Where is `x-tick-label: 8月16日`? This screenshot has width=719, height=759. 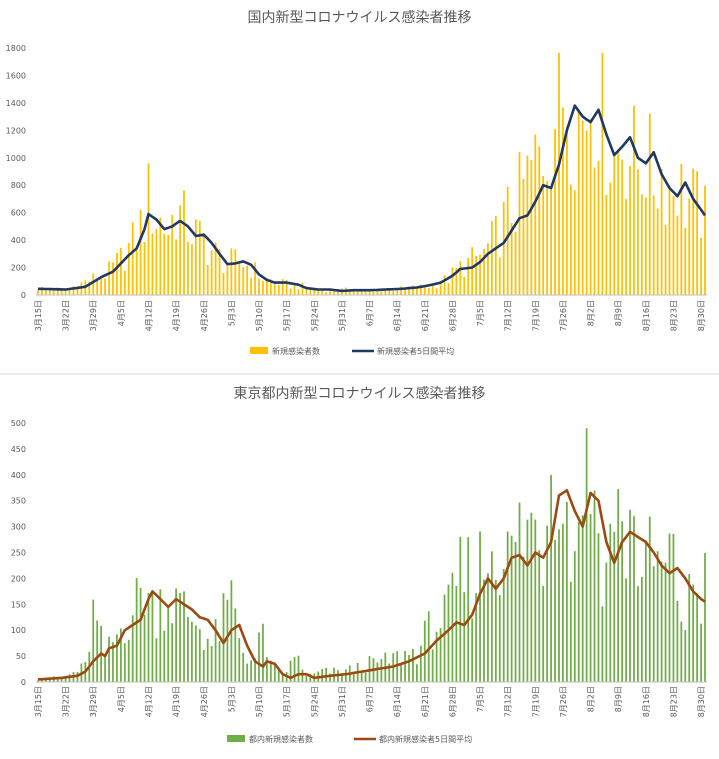
x-tick-label: 8月16日 is located at coordinates (646, 701).